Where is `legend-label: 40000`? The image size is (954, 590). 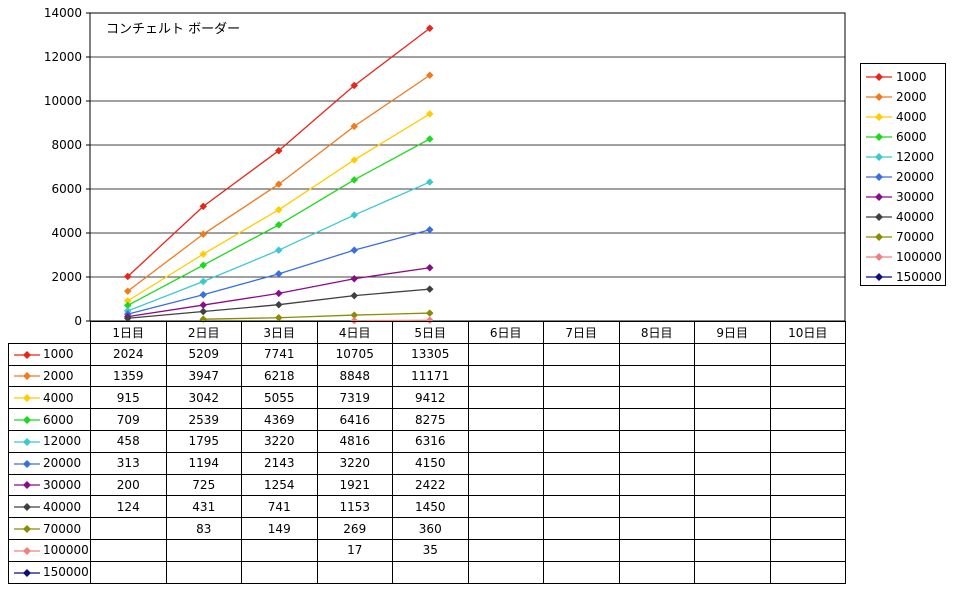
legend-label: 40000 is located at coordinates (915, 217).